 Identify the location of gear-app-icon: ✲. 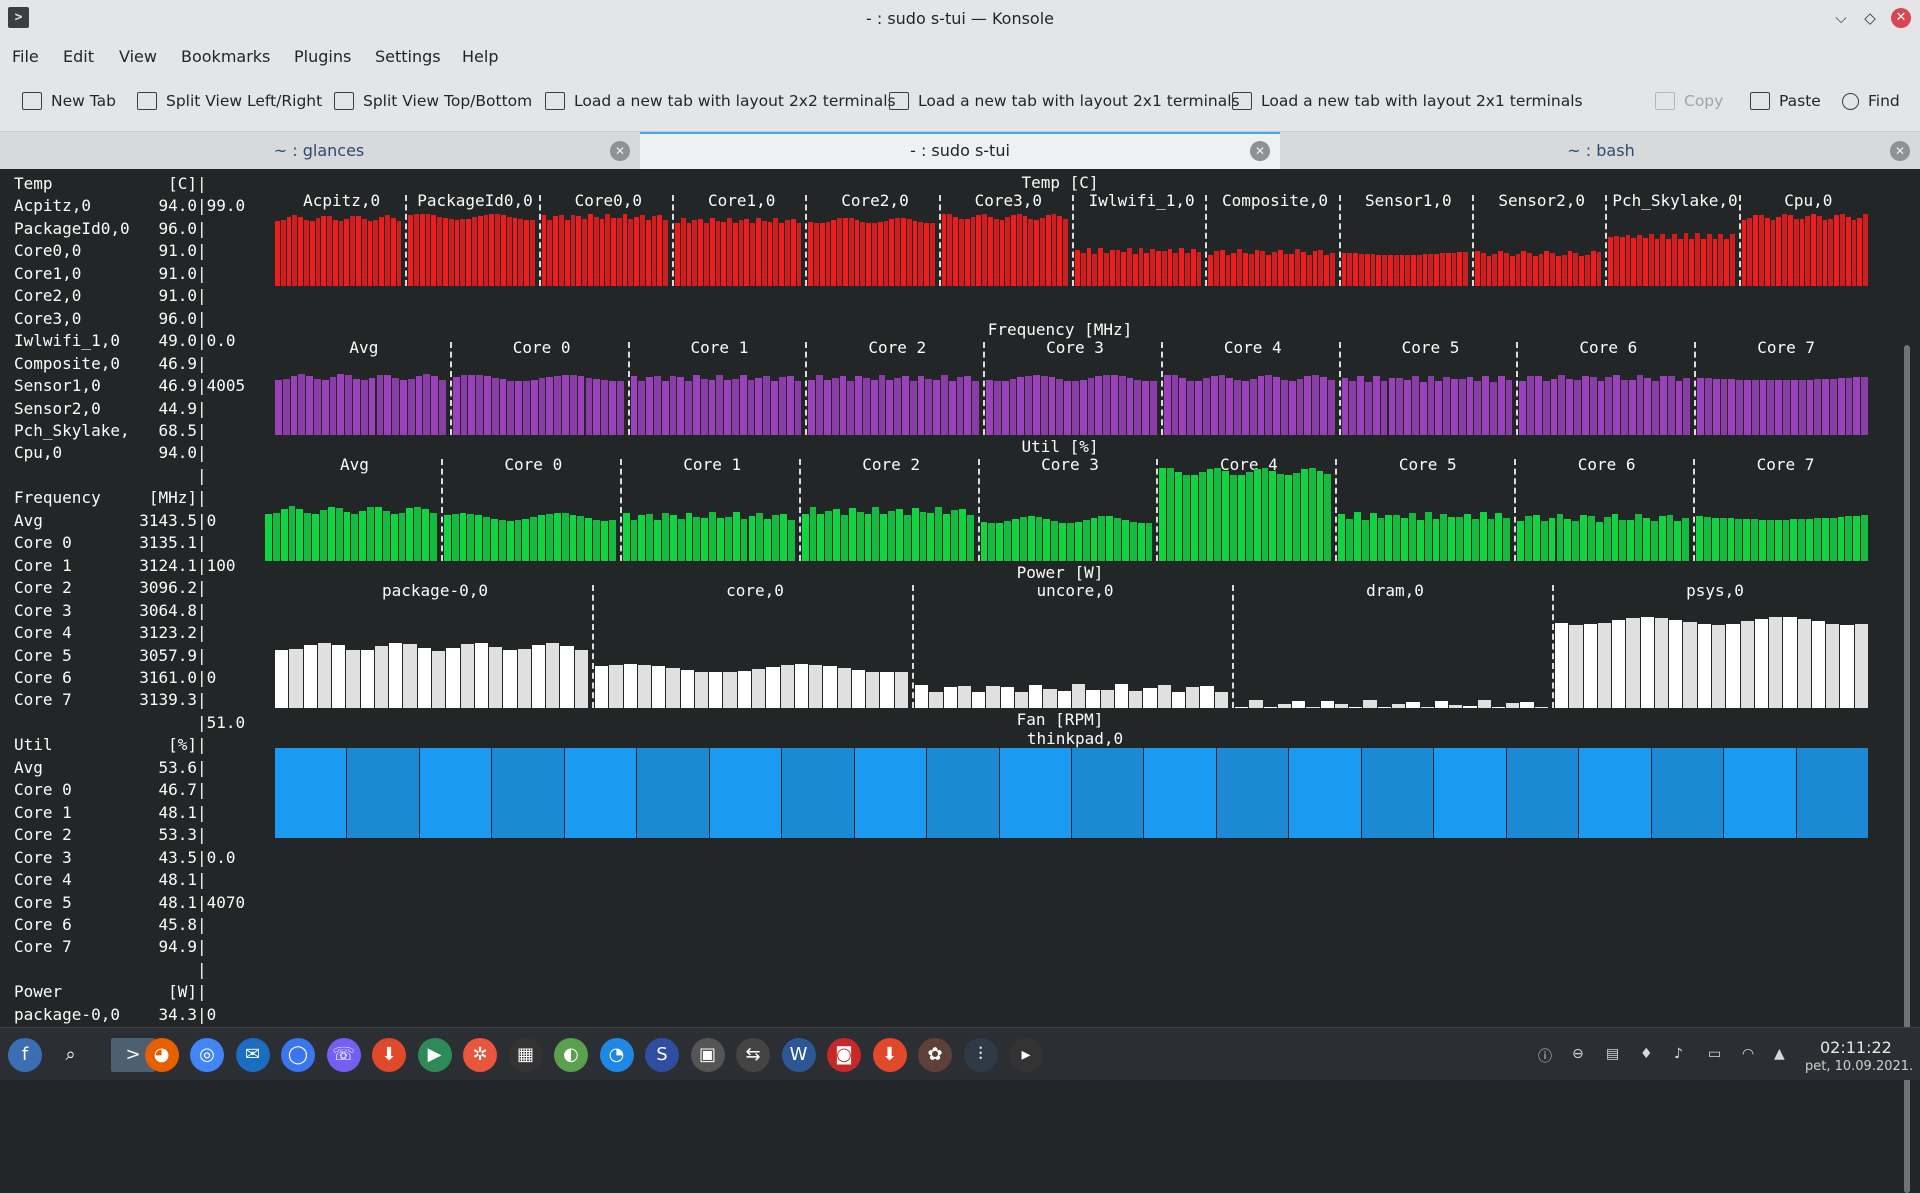
(480, 1055).